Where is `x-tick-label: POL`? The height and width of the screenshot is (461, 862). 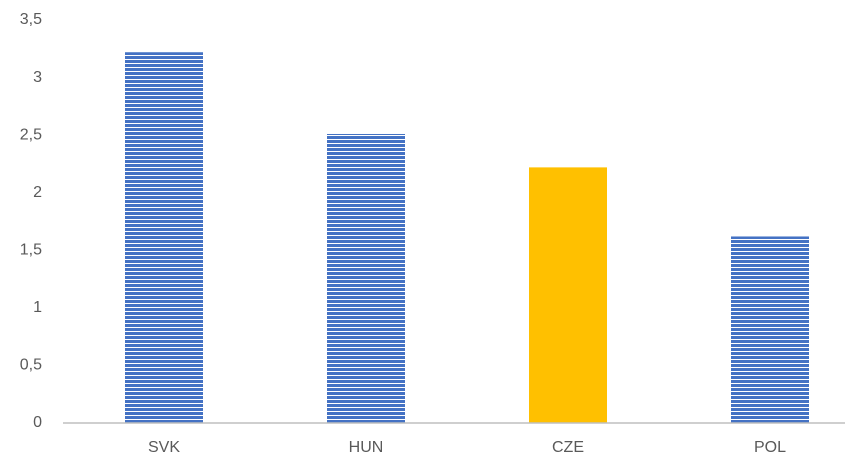
x-tick-label: POL is located at coordinates (770, 447).